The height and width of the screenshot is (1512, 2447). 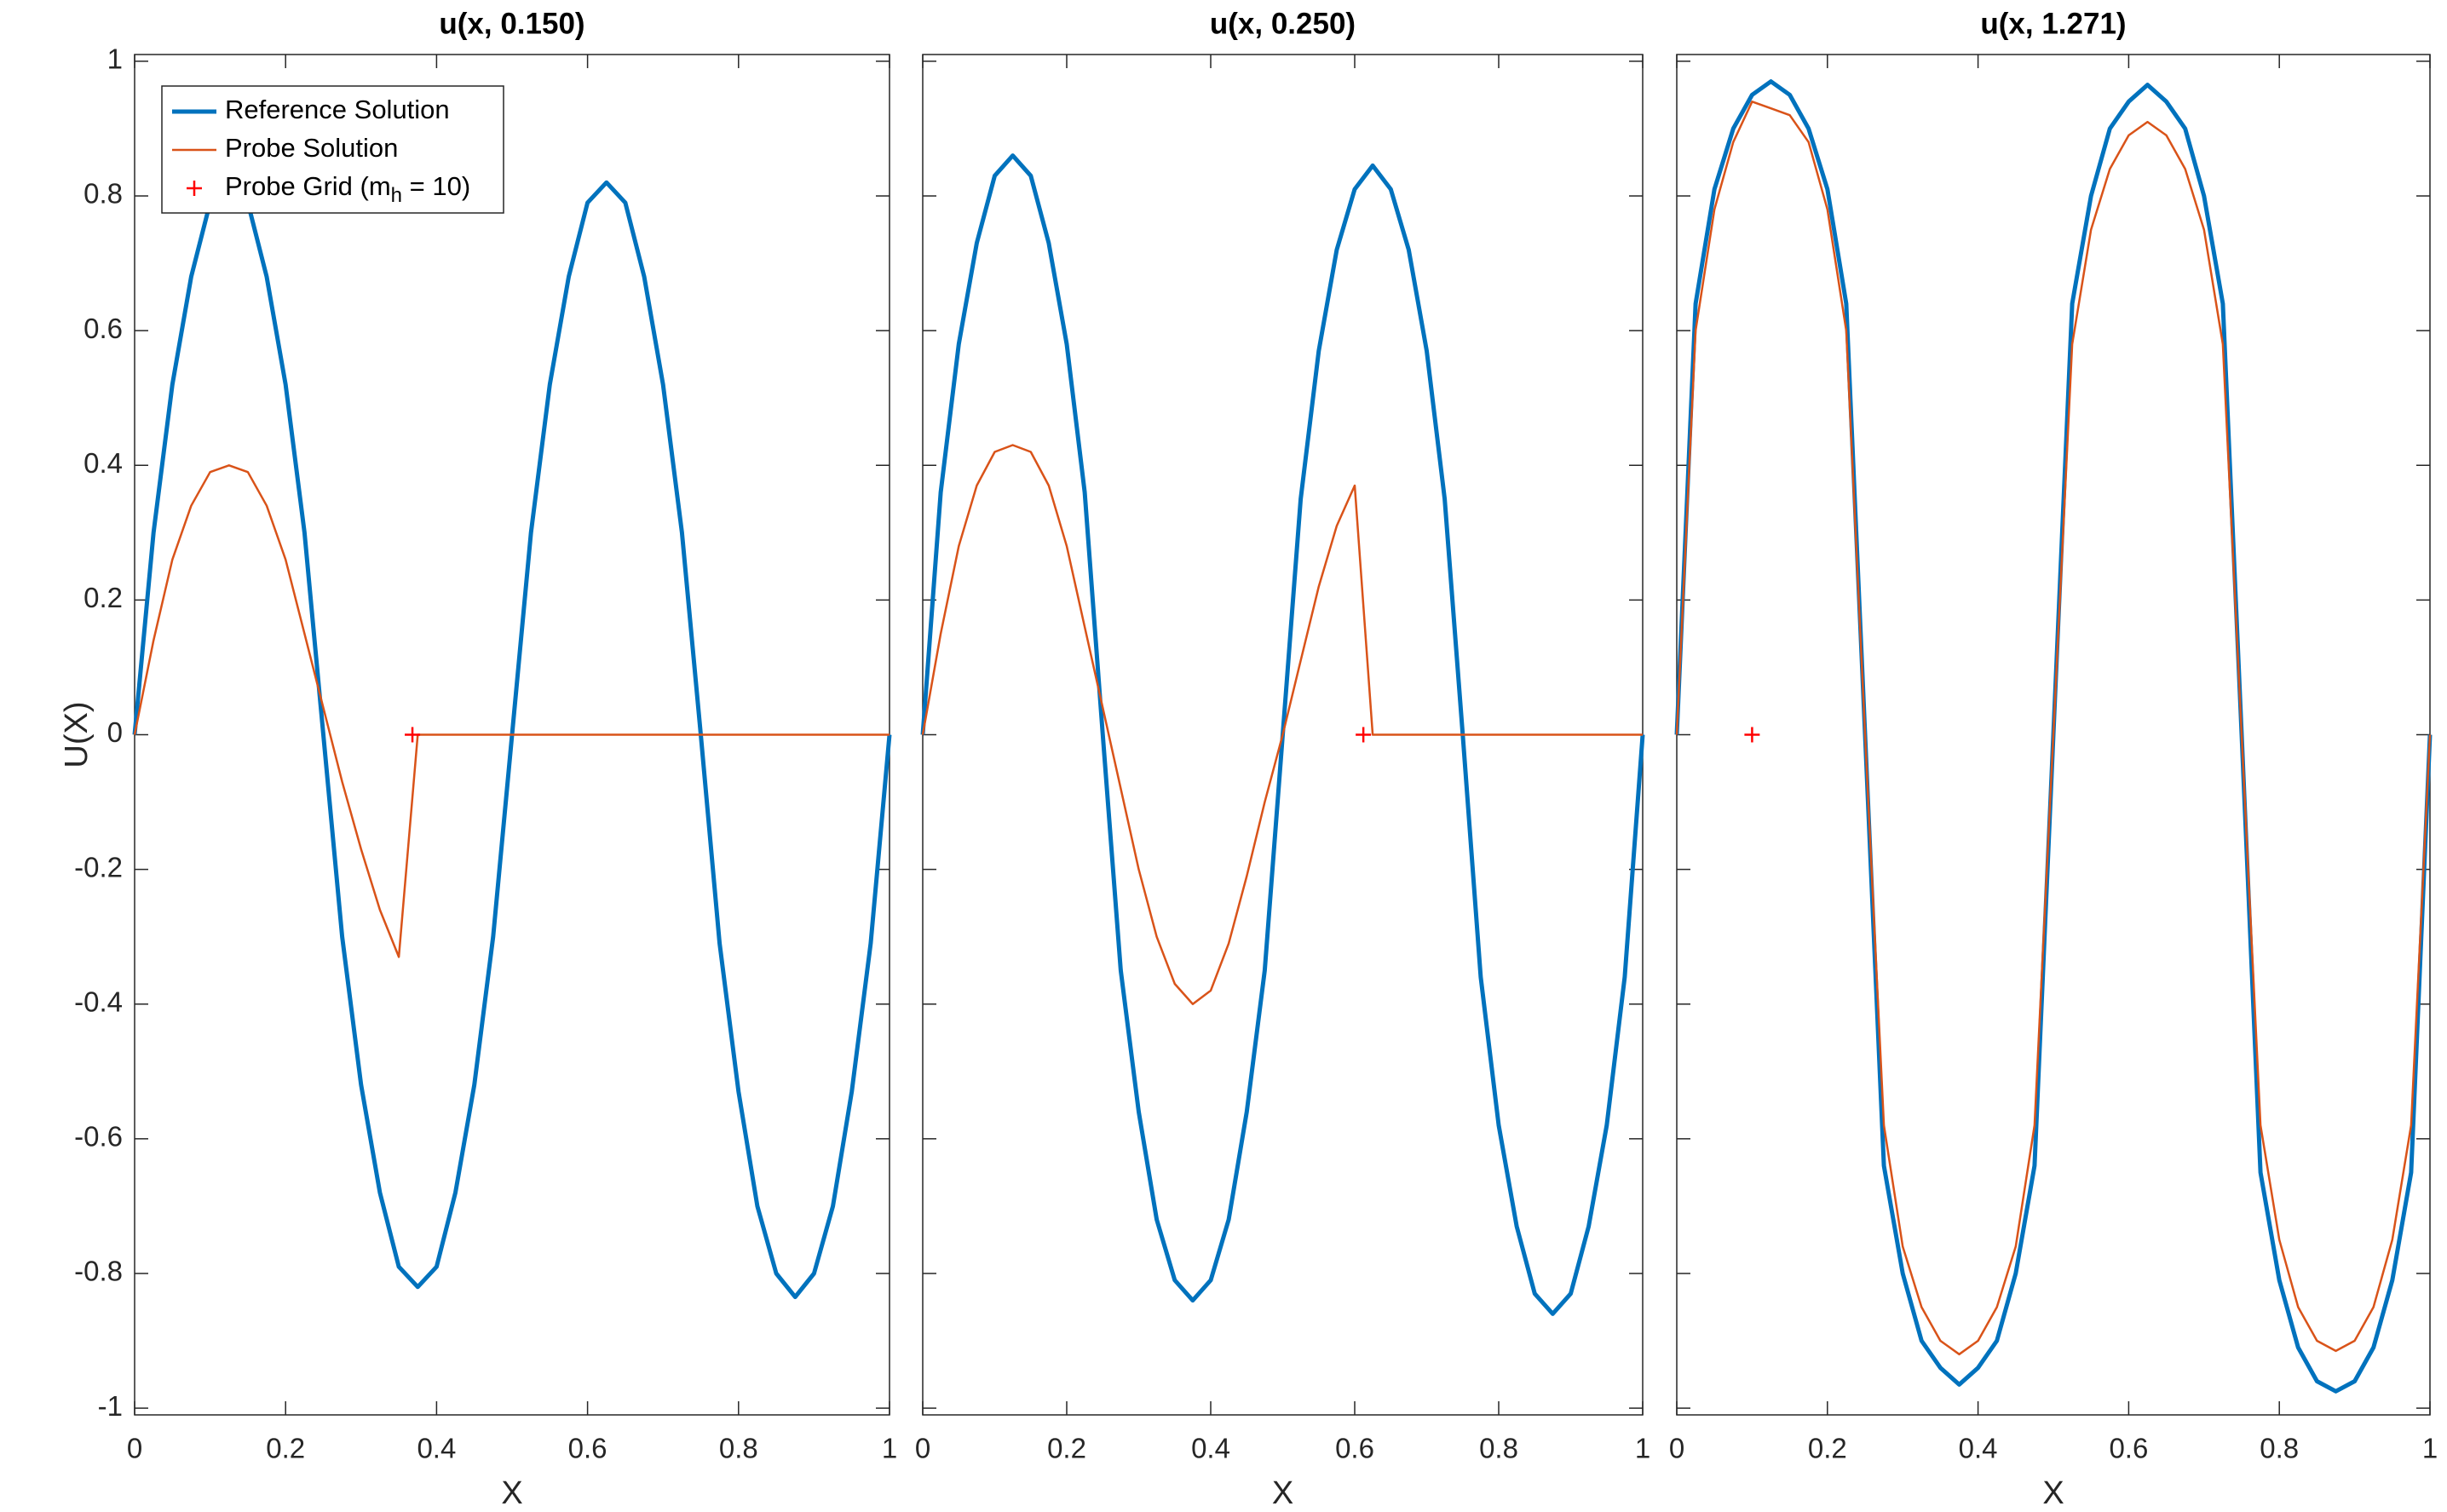 I want to click on subplot-title: u(x, 0.250), so click(x=1283, y=23).